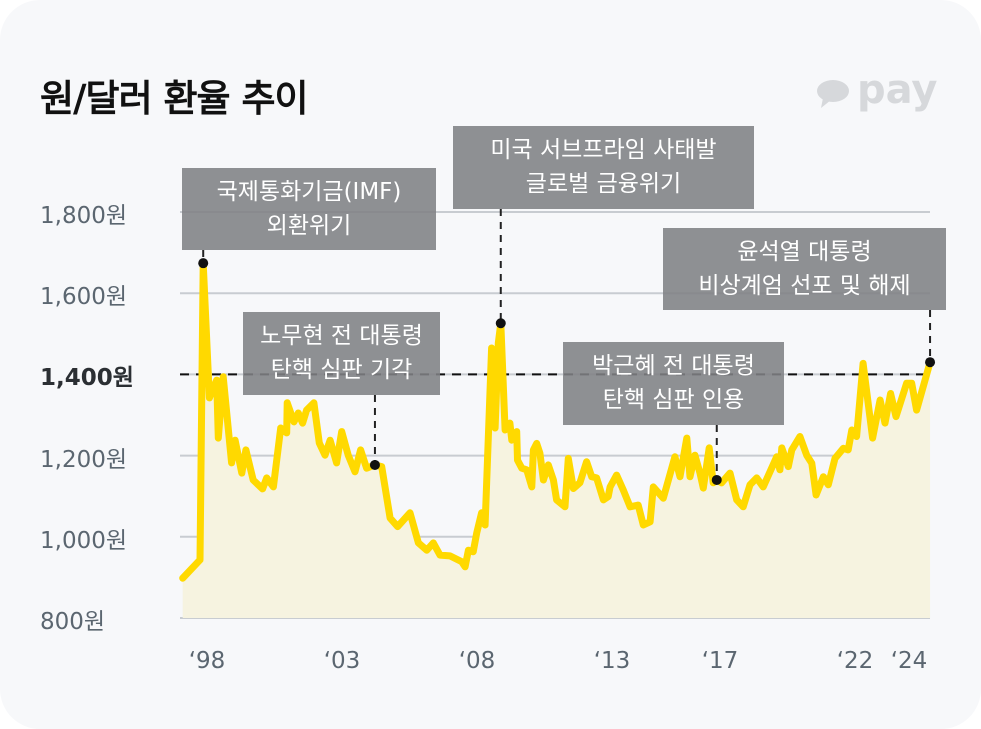 The image size is (981, 729). What do you see at coordinates (897, 90) in the screenshot?
I see `logo-text: pay` at bounding box center [897, 90].